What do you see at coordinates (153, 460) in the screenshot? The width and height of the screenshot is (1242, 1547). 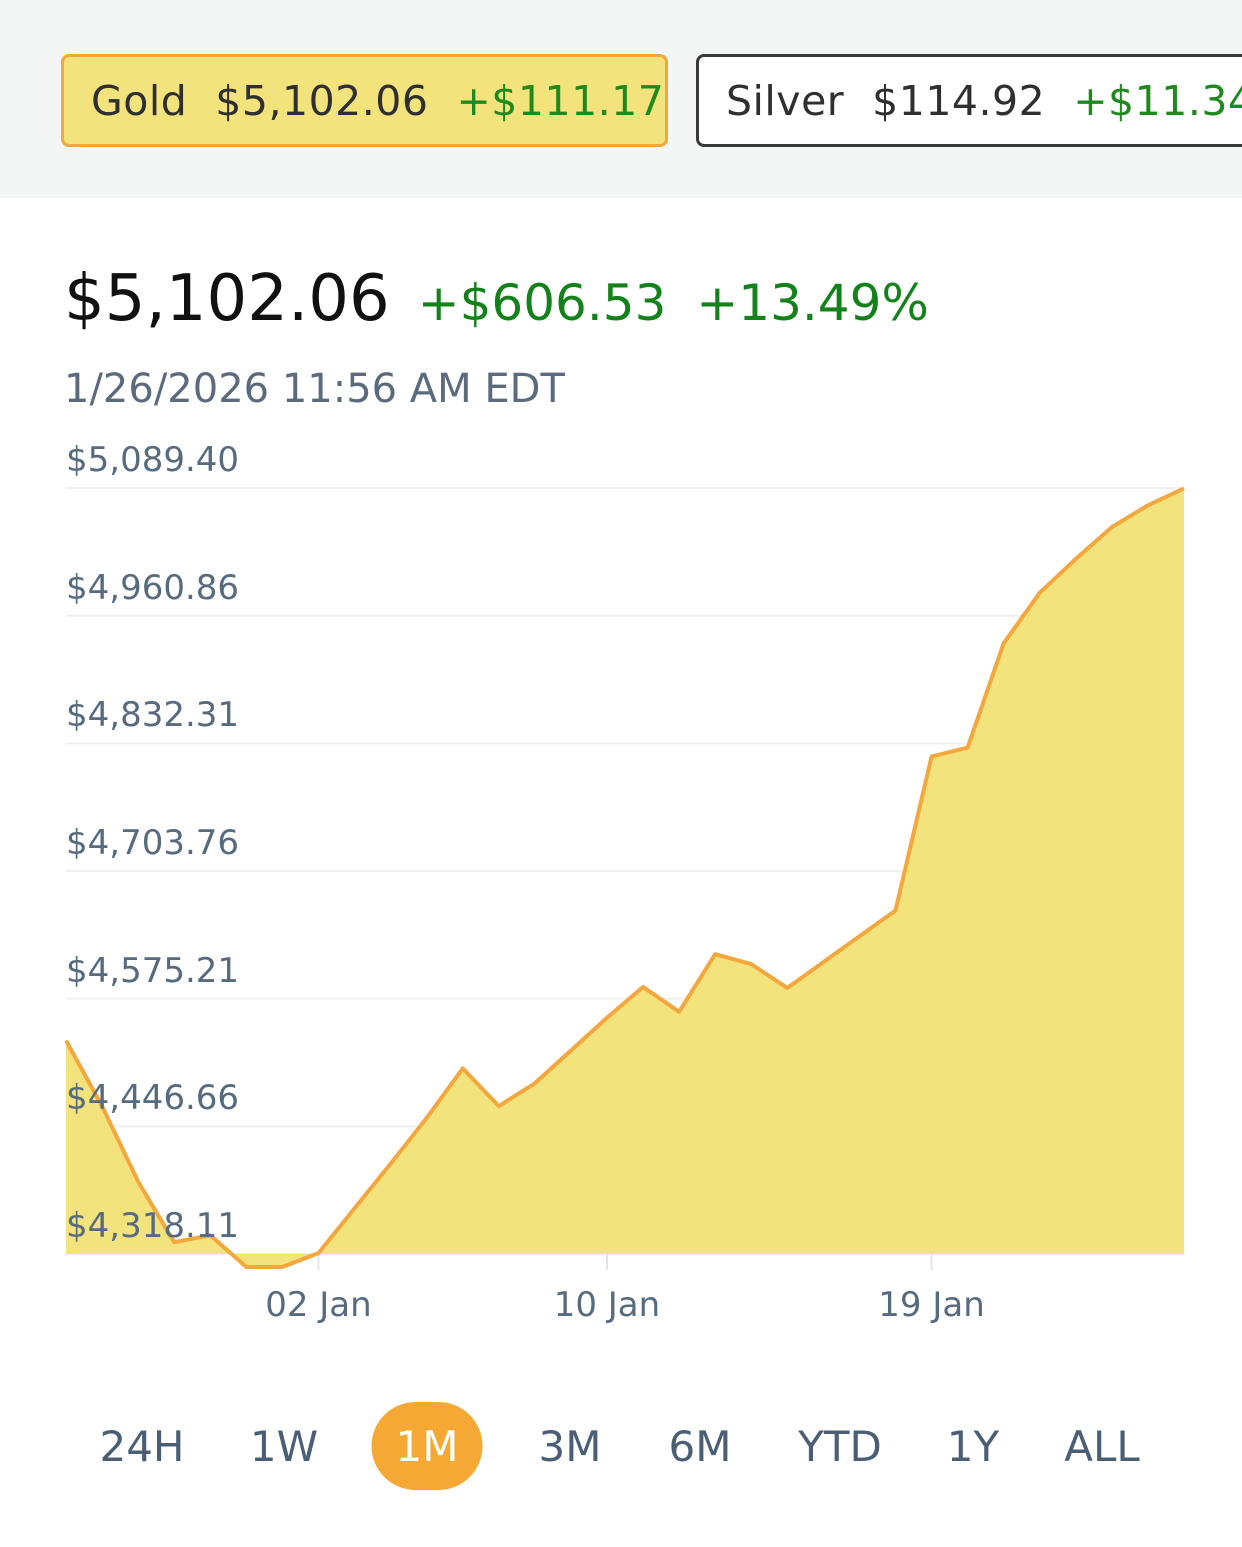 I see `y-tick-label: $5,089.40` at bounding box center [153, 460].